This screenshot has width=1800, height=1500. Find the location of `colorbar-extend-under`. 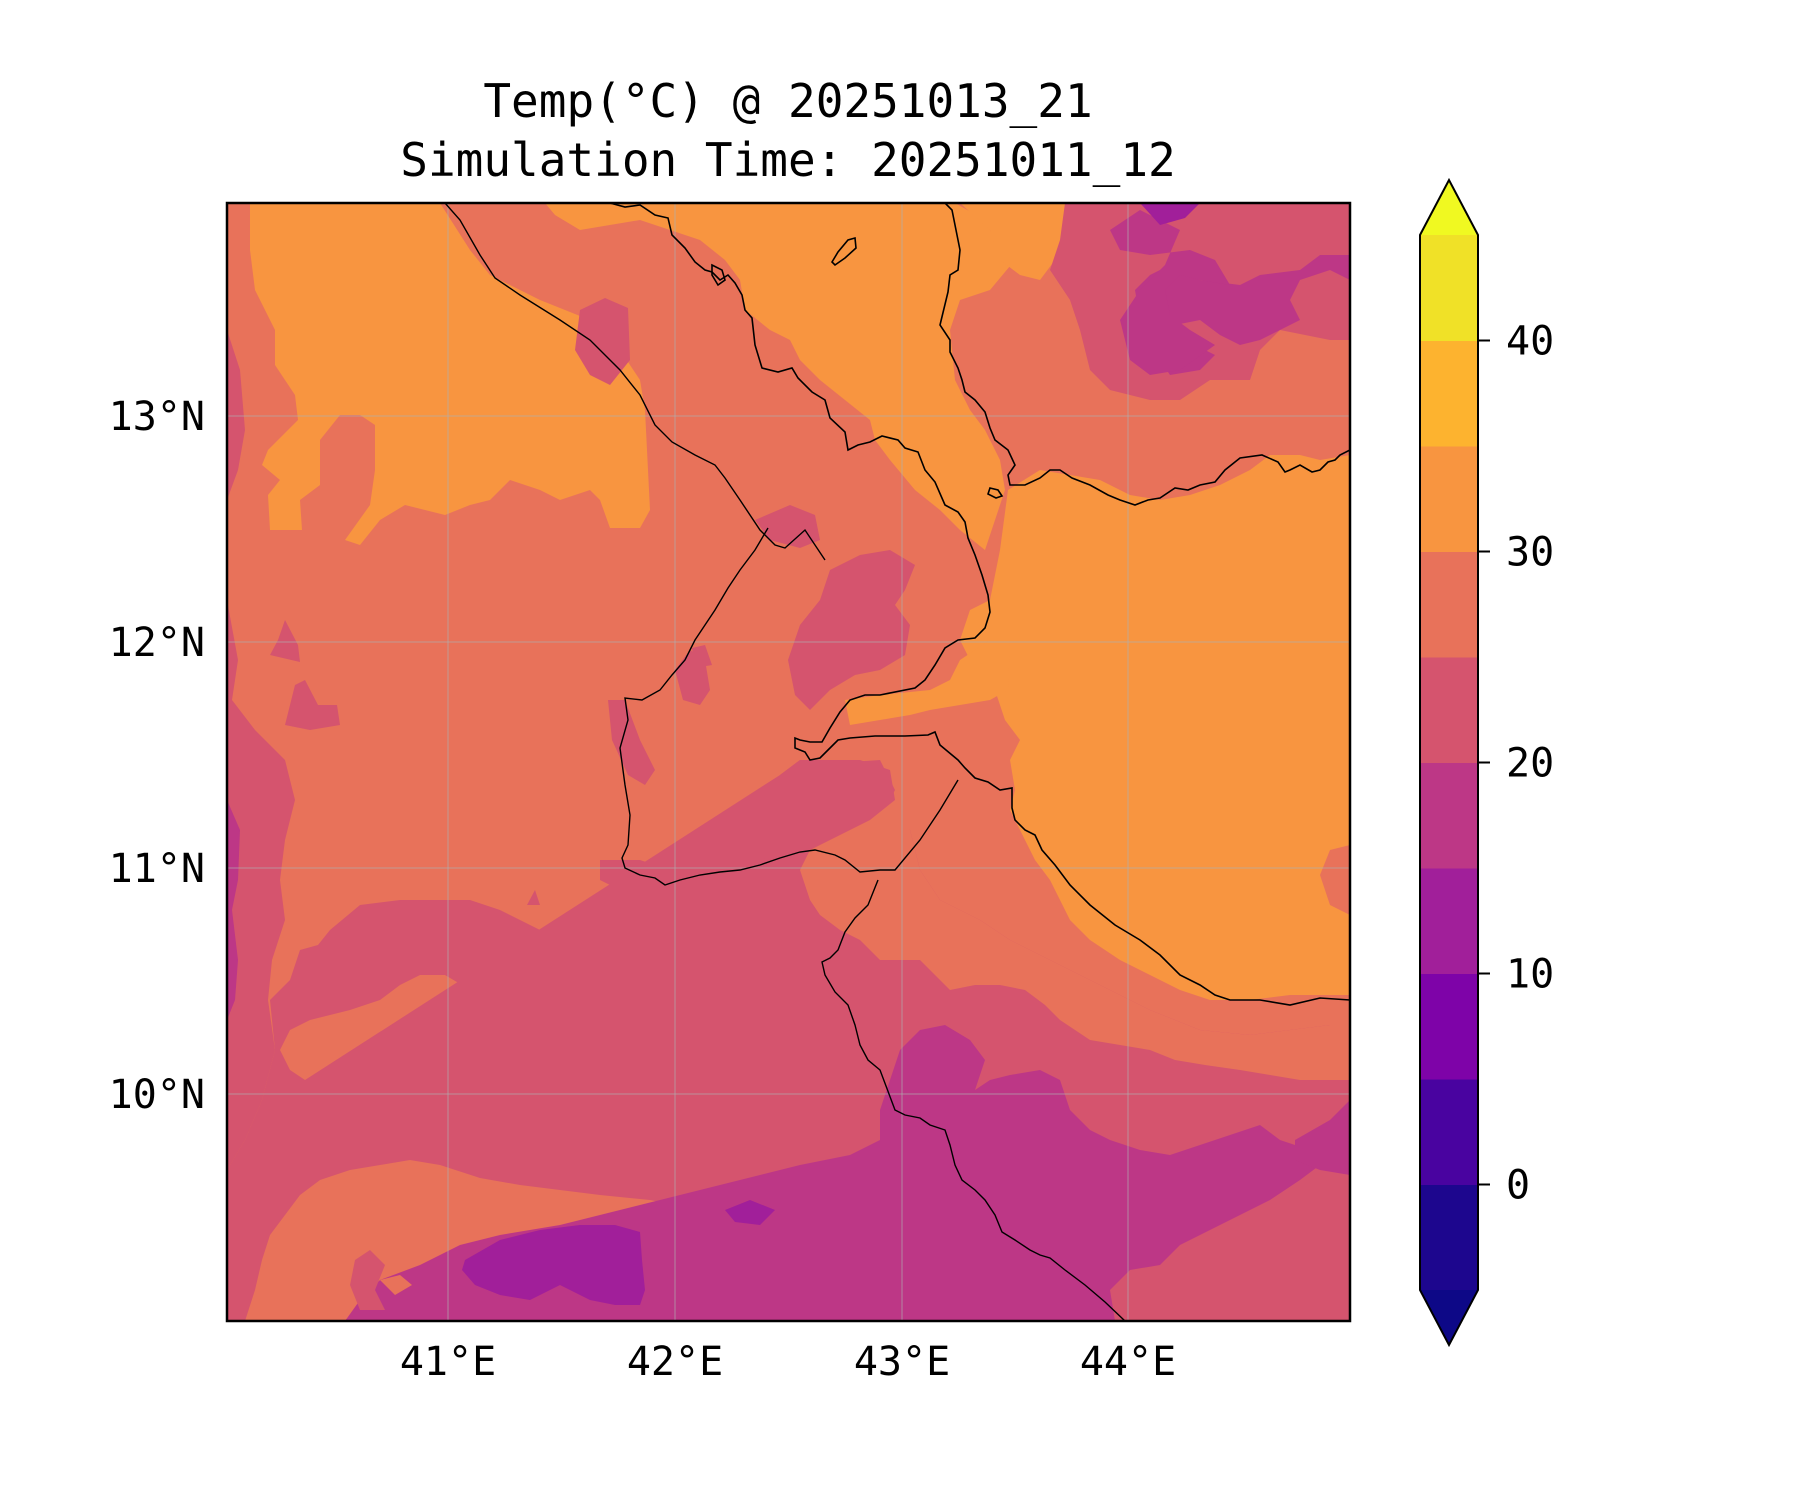

colorbar-extend-under is located at coordinates (1449, 1317).